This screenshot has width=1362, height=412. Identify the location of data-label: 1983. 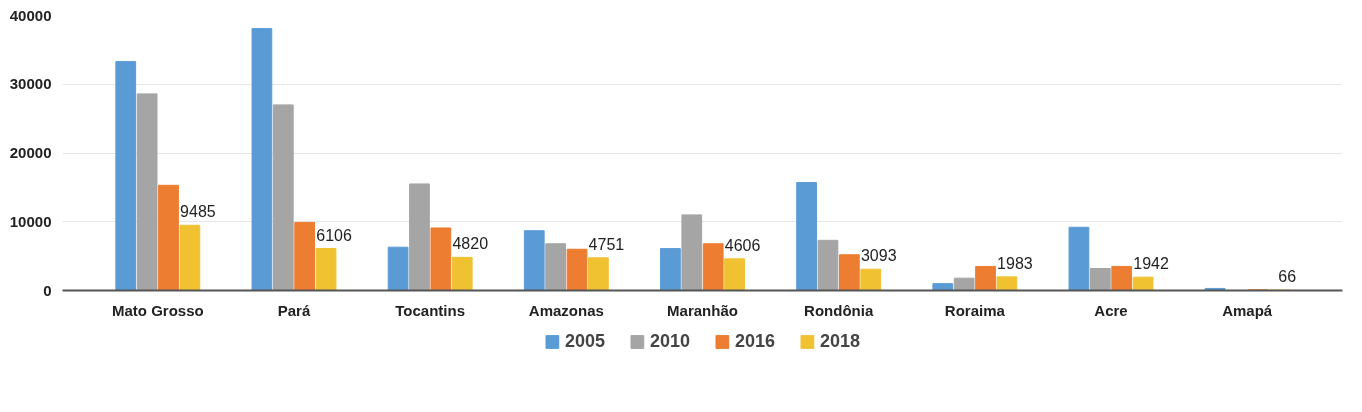
(1015, 263).